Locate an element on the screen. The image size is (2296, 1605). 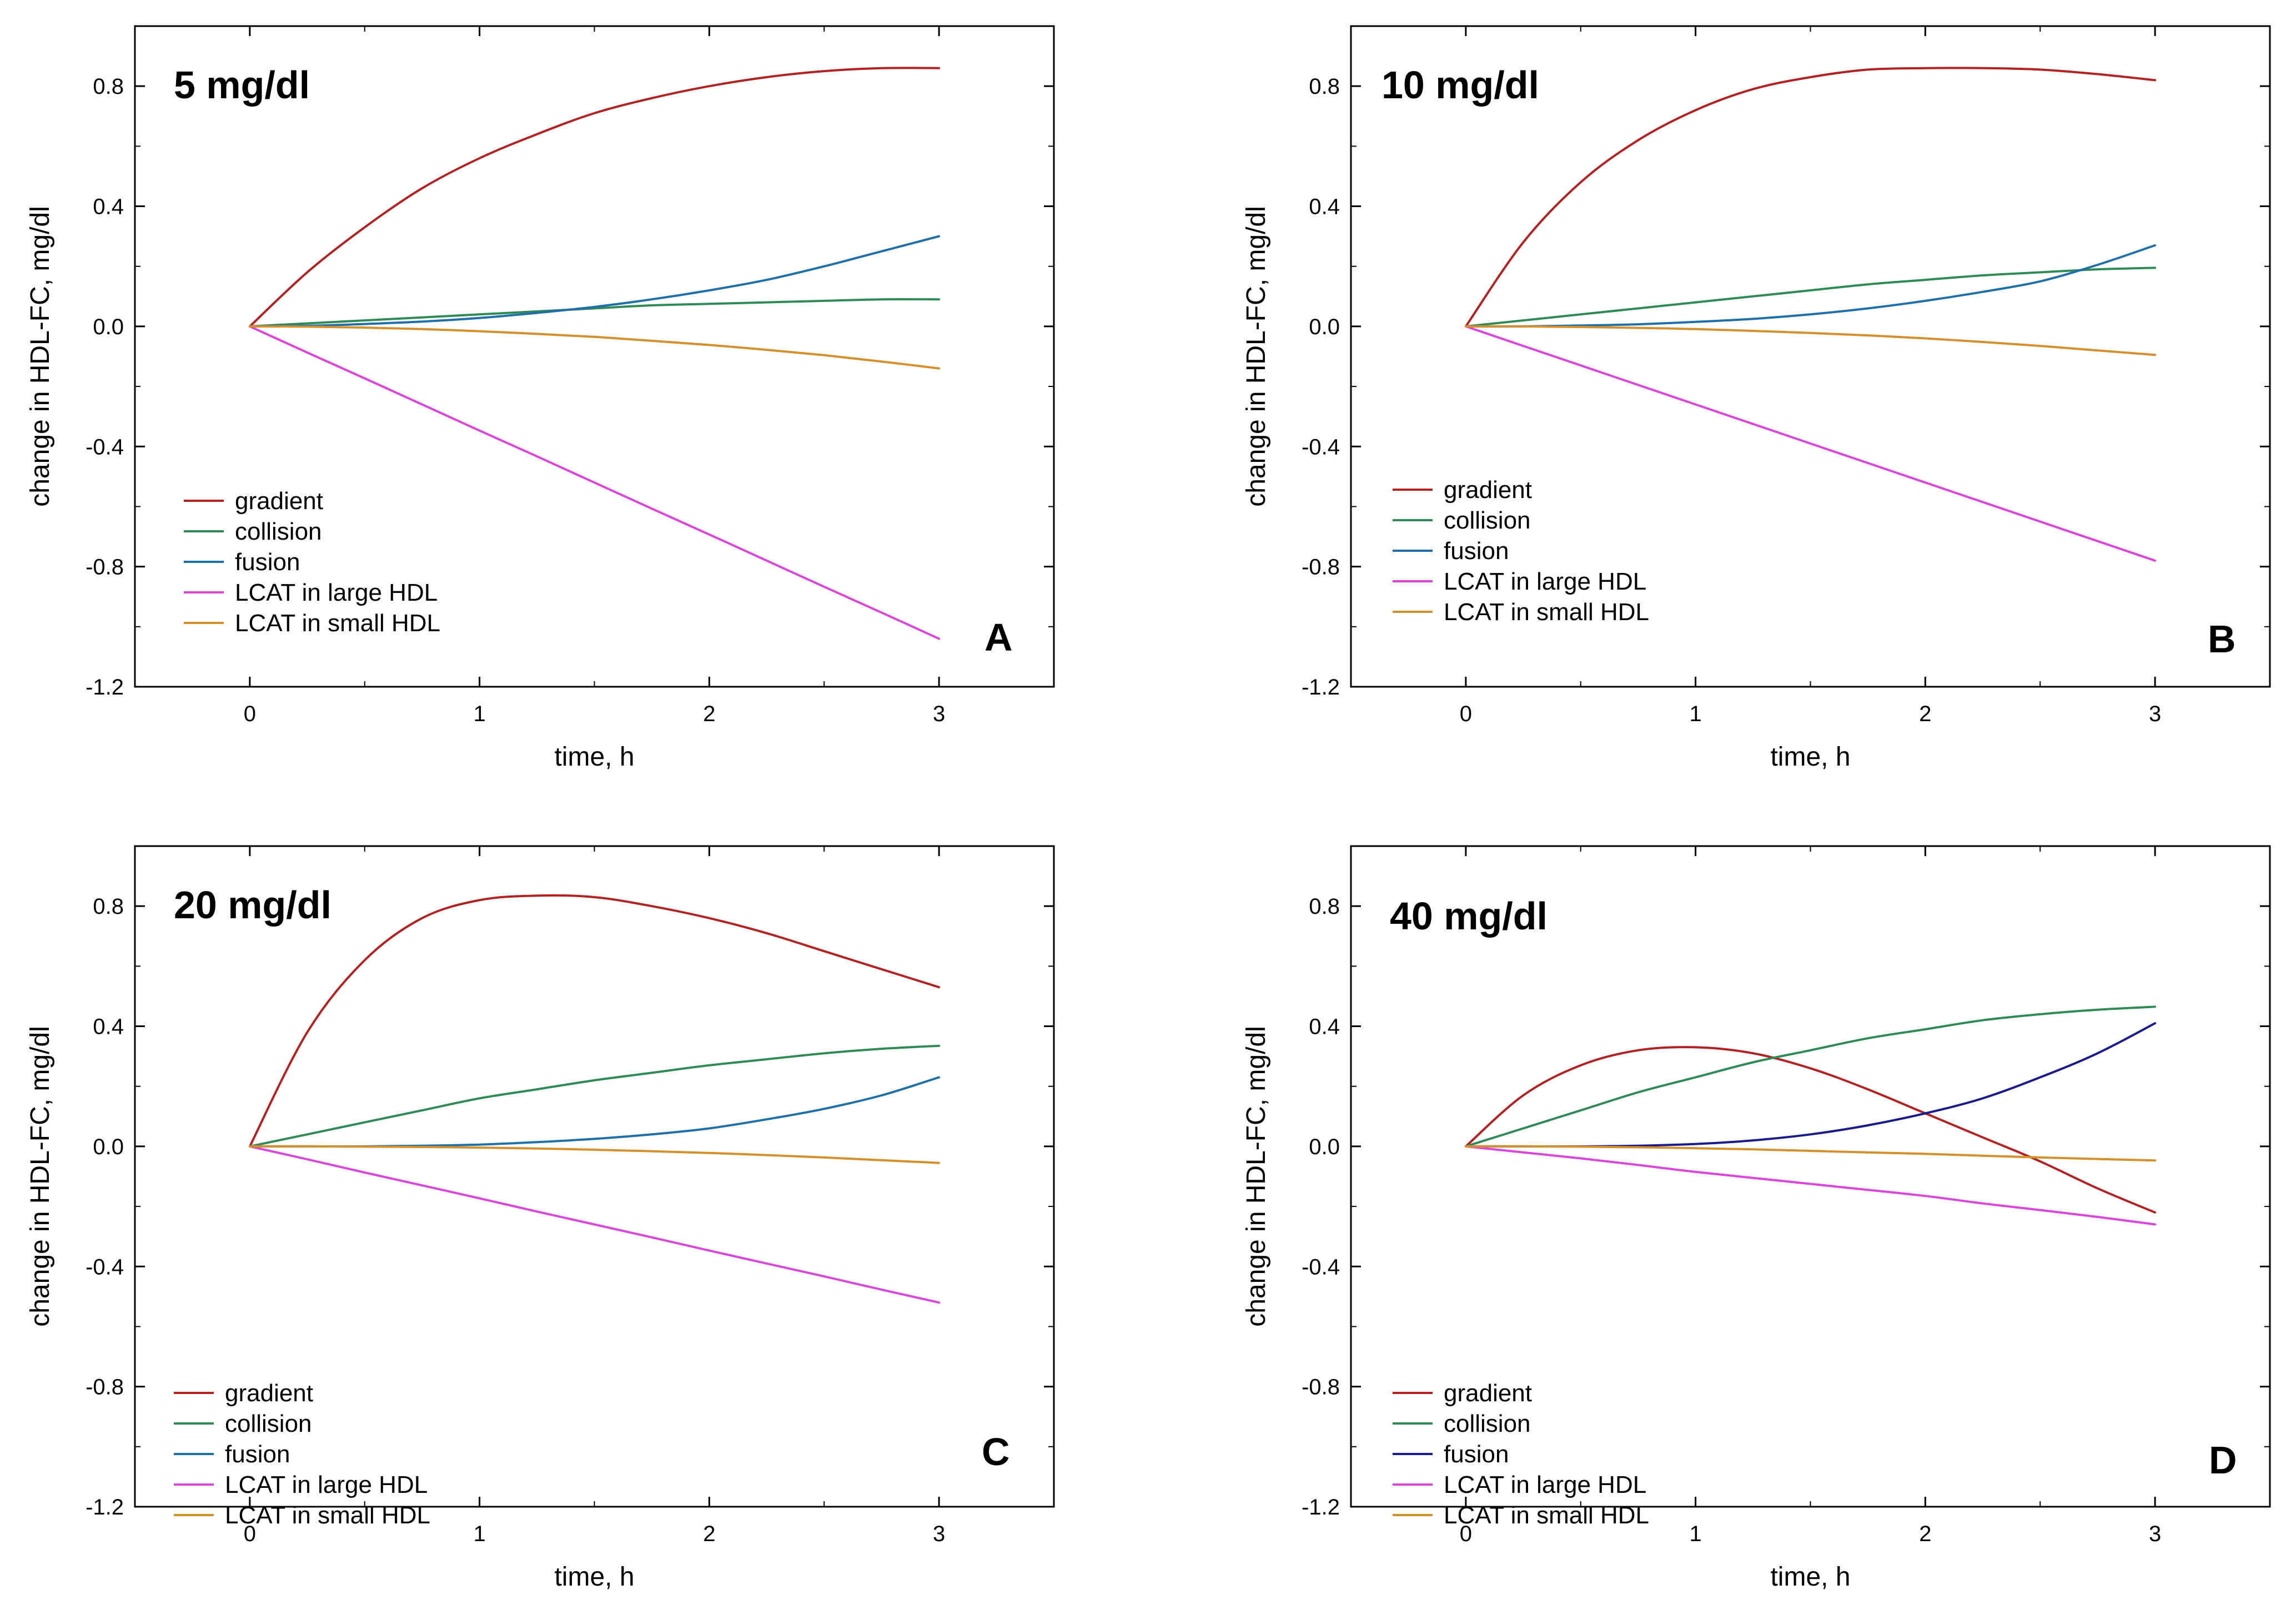
panel-title: 5 mg/dl is located at coordinates (242, 85).